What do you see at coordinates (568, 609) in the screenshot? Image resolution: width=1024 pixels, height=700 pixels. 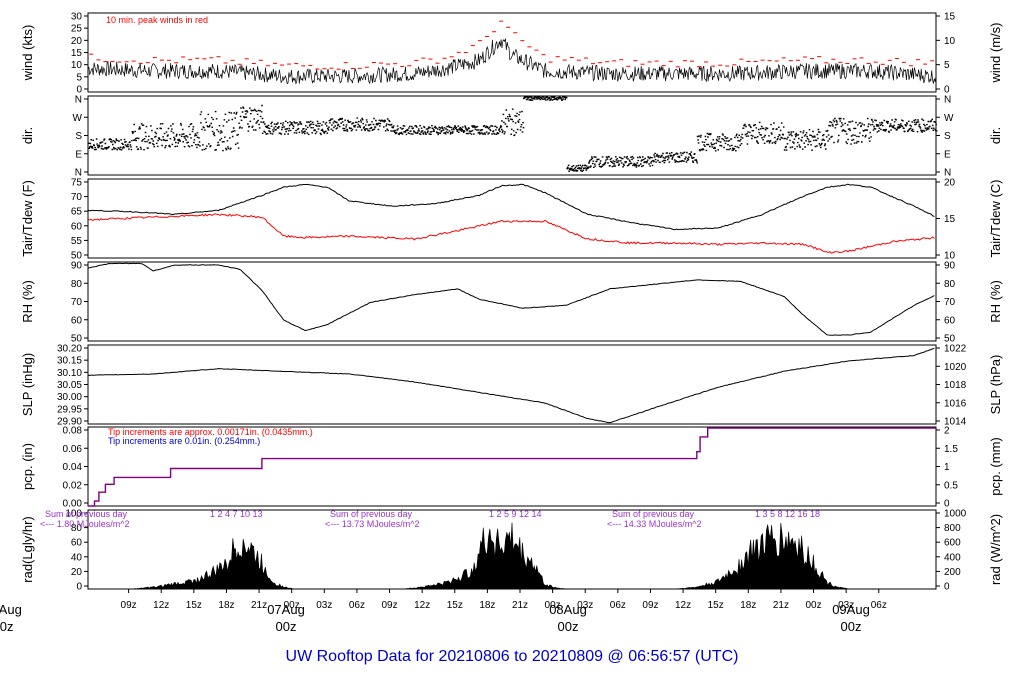 I see `x-day-label-date: 08Aug` at bounding box center [568, 609].